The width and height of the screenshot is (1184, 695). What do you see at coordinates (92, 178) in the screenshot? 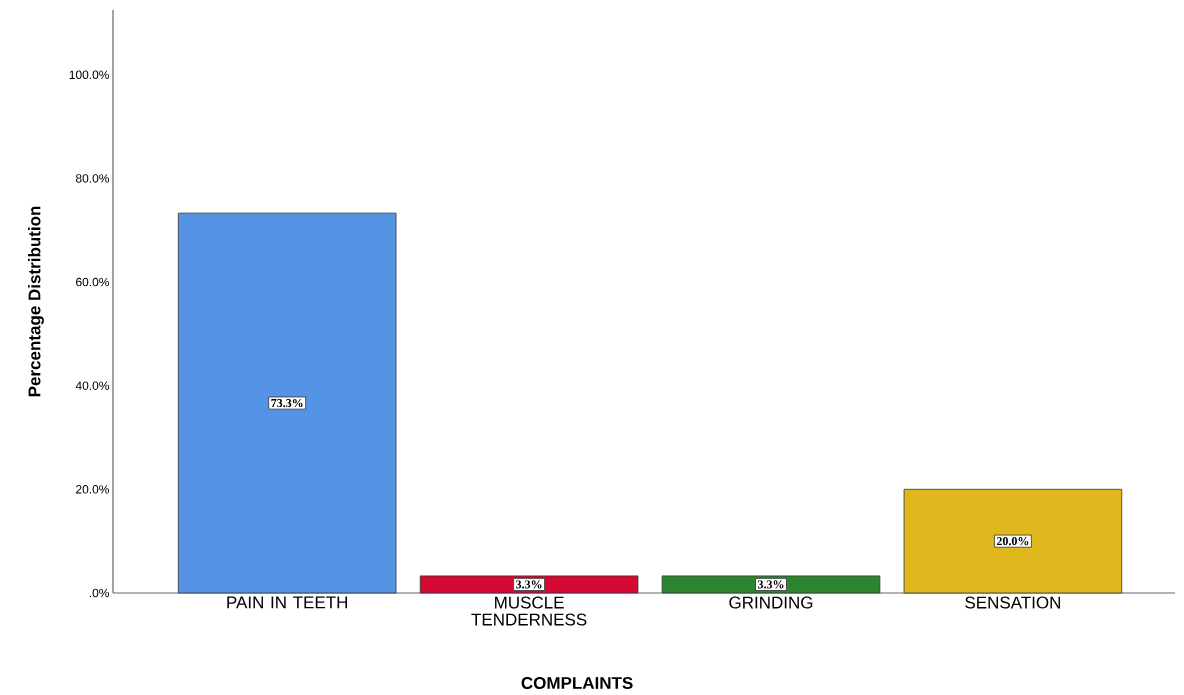
I see `y-tick-label: 80.0%` at bounding box center [92, 178].